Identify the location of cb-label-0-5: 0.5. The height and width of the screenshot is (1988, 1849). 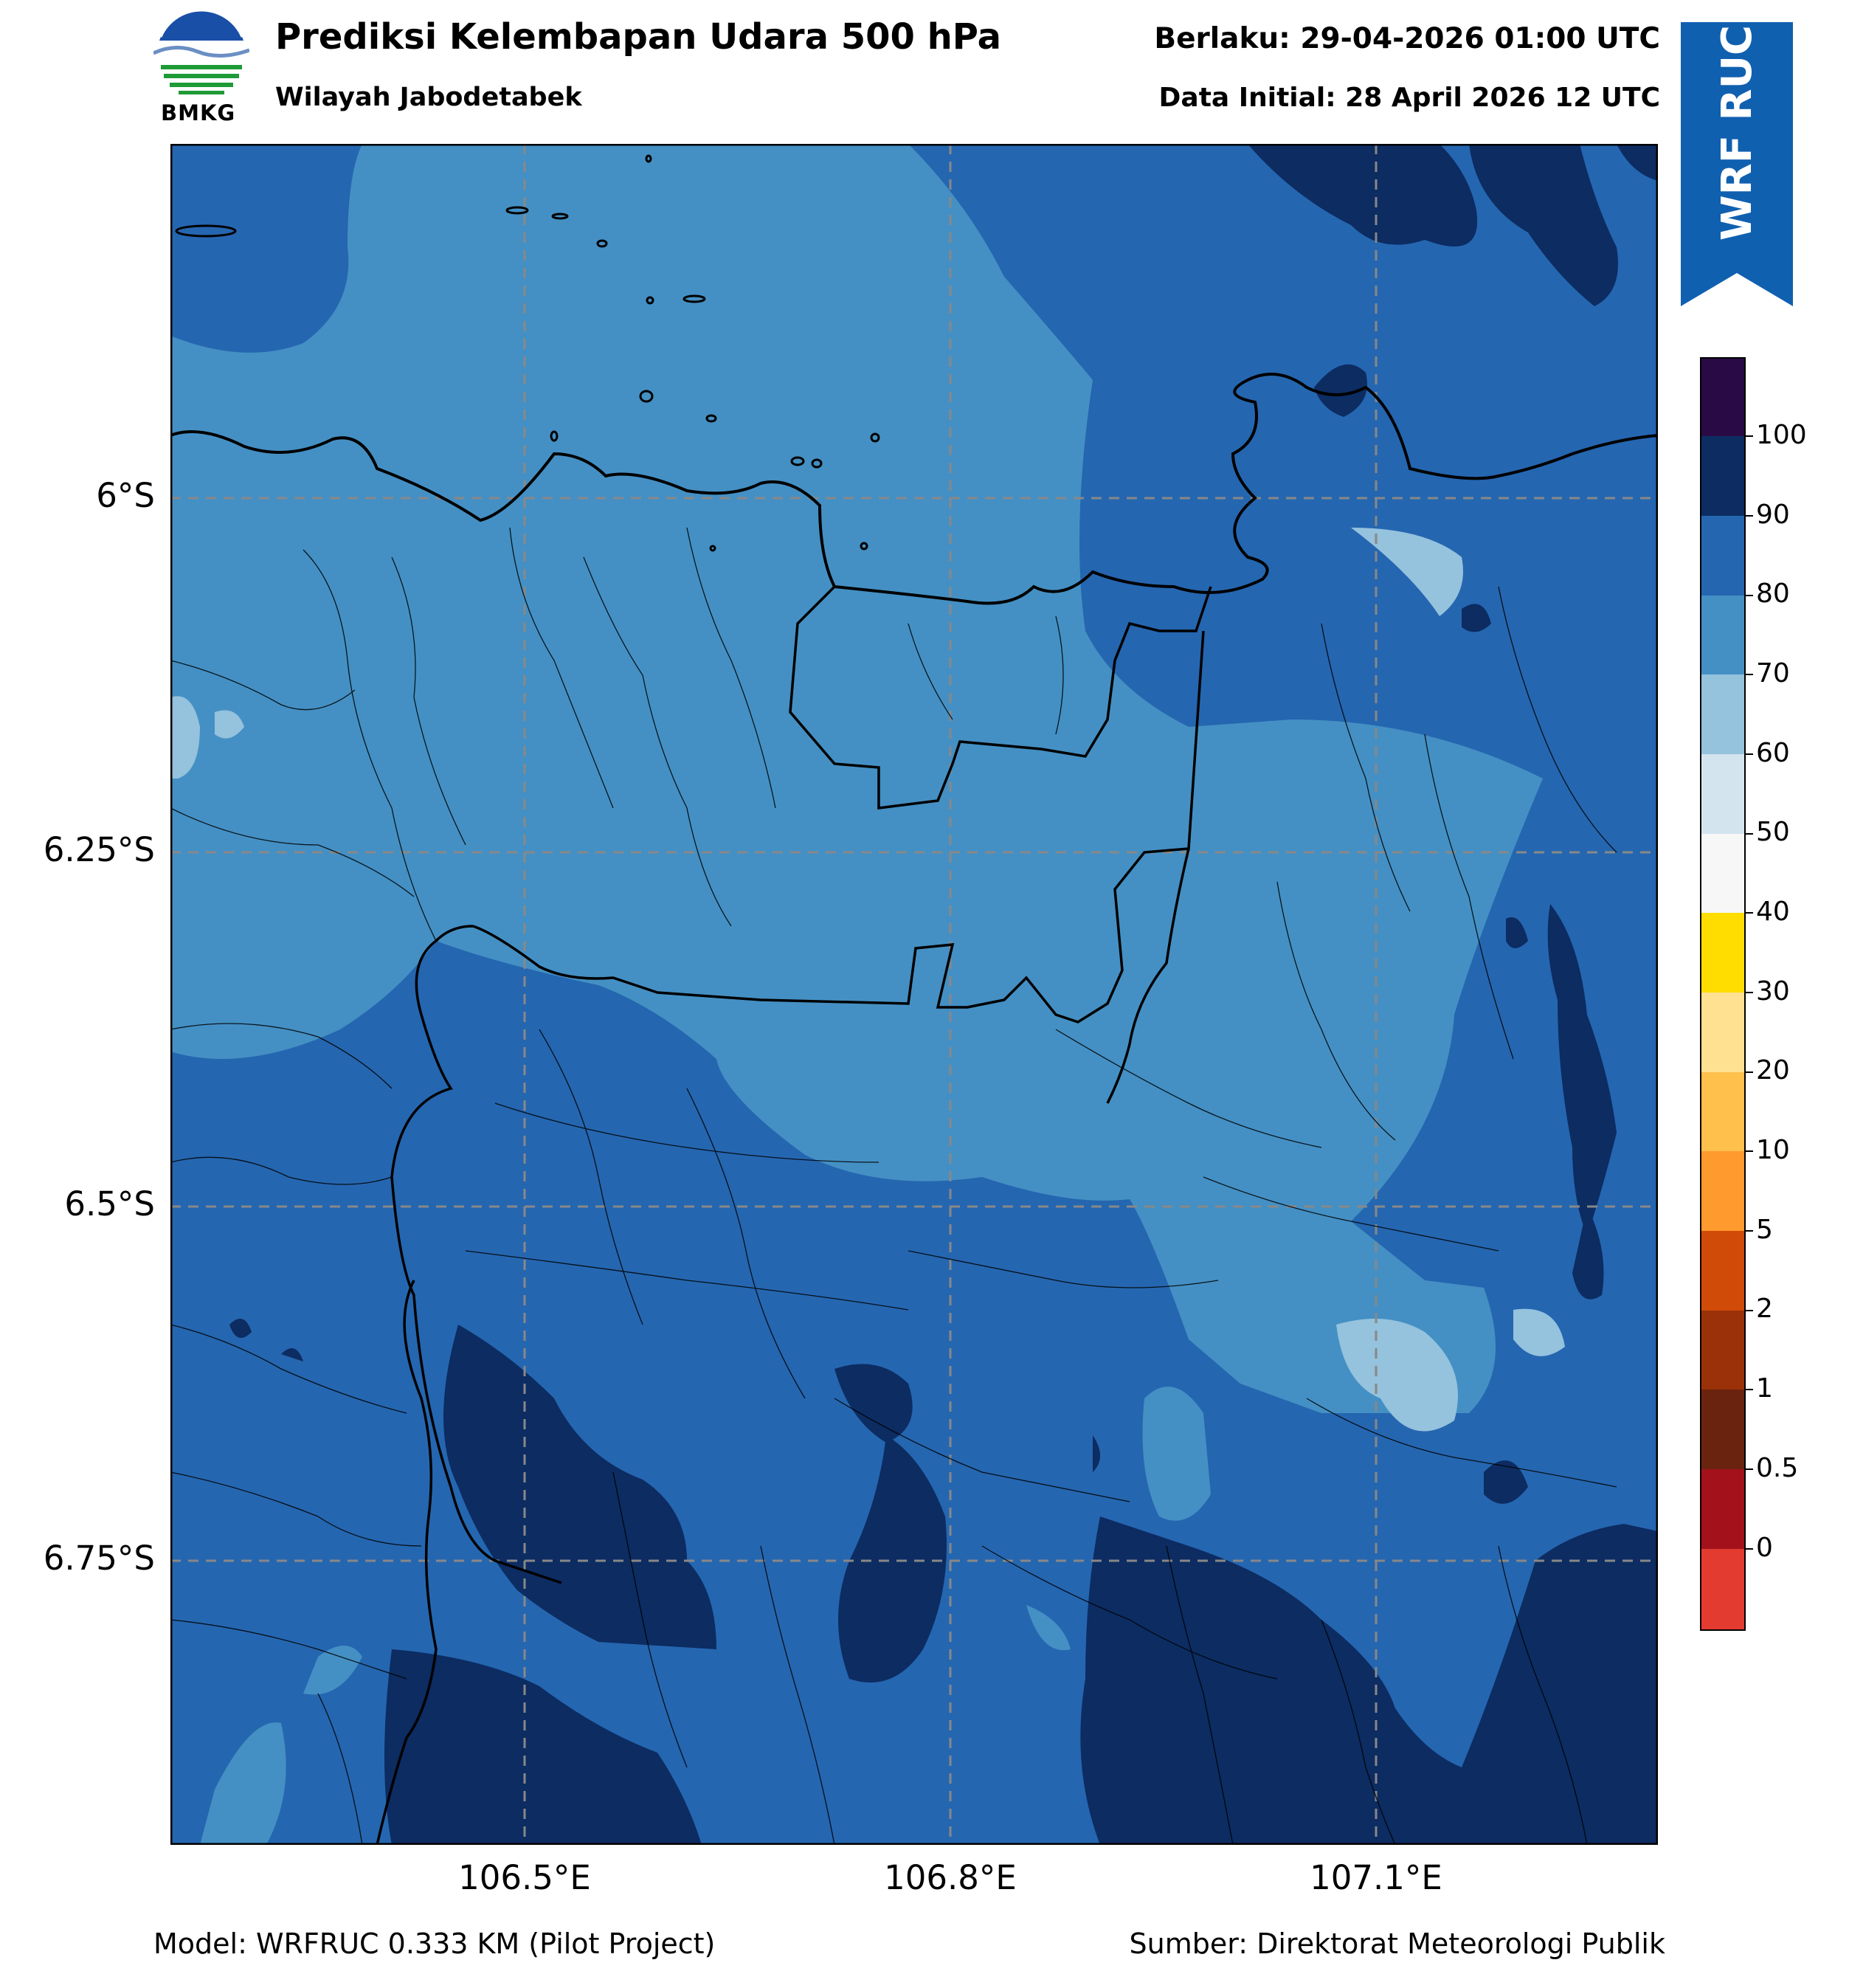
(1778, 1468).